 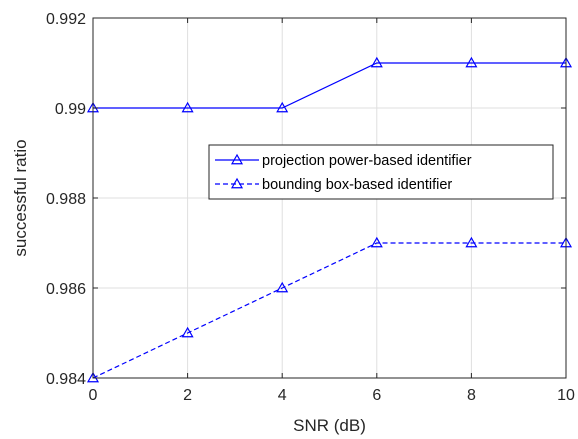 I want to click on legend-entry-label: bounding box-based identifier, so click(x=357, y=185).